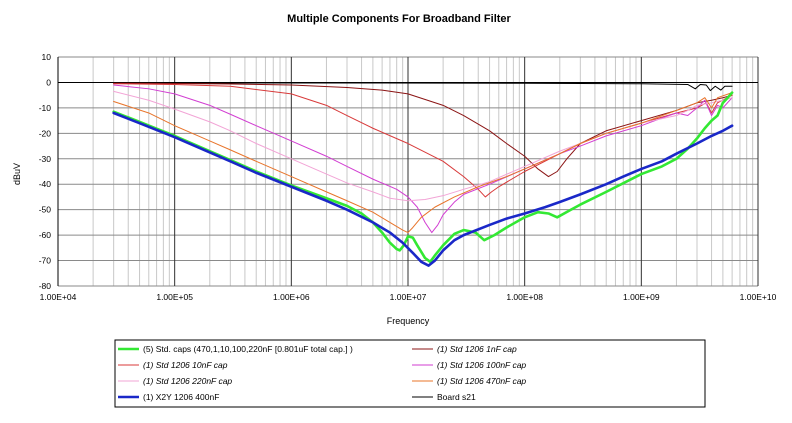  Describe the element at coordinates (758, 297) in the screenshot. I see `x-tick-label: 1.00E+10` at that location.